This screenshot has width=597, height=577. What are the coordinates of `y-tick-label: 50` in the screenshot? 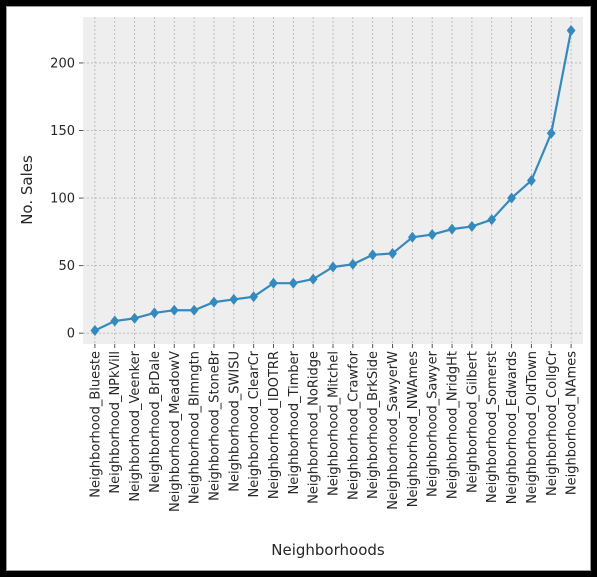 It's located at (66, 266).